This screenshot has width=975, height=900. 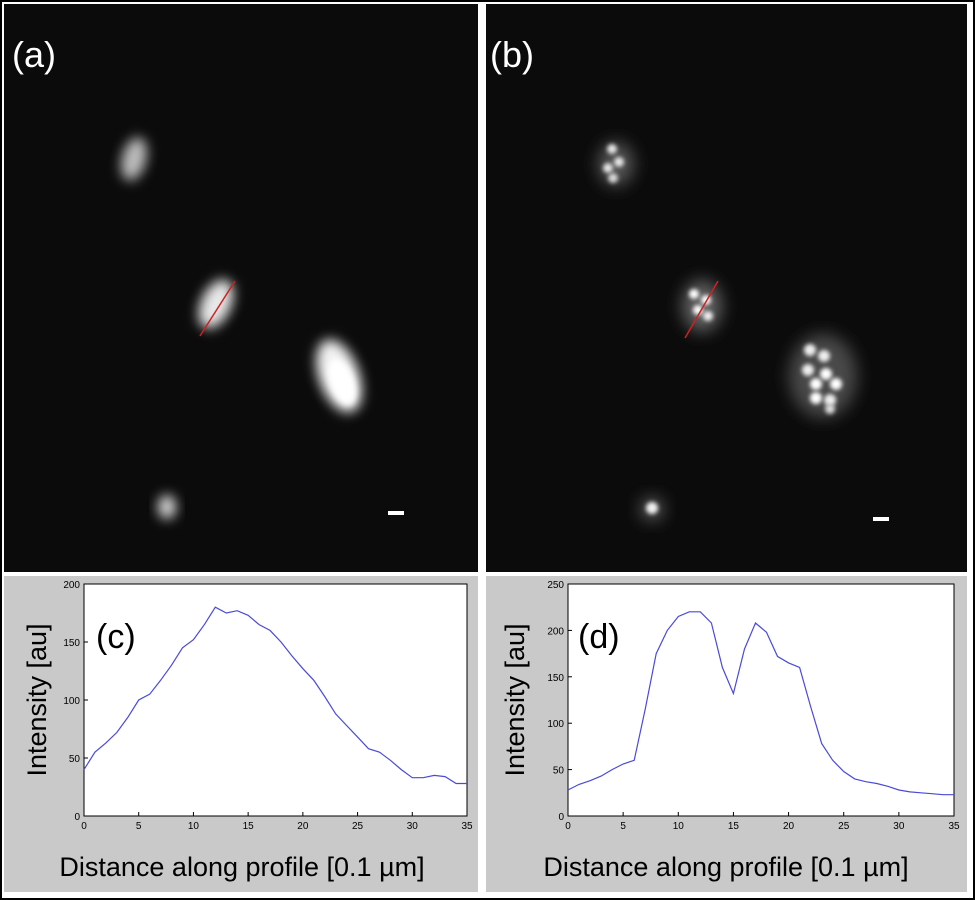 What do you see at coordinates (84, 826) in the screenshot?
I see `chart-c-x-tick-label: 0` at bounding box center [84, 826].